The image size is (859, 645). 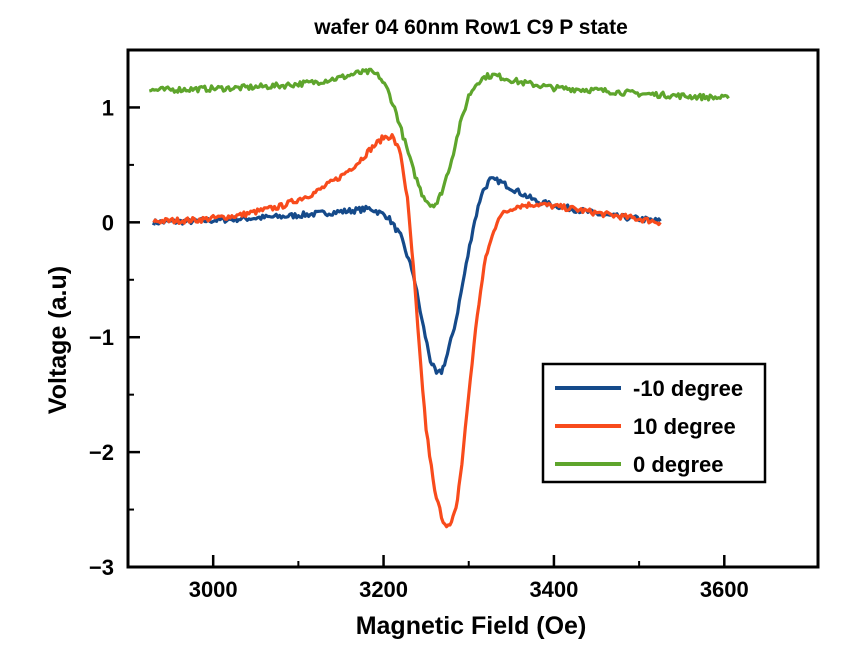 What do you see at coordinates (383, 589) in the screenshot?
I see `x-tick-label: 3200` at bounding box center [383, 589].